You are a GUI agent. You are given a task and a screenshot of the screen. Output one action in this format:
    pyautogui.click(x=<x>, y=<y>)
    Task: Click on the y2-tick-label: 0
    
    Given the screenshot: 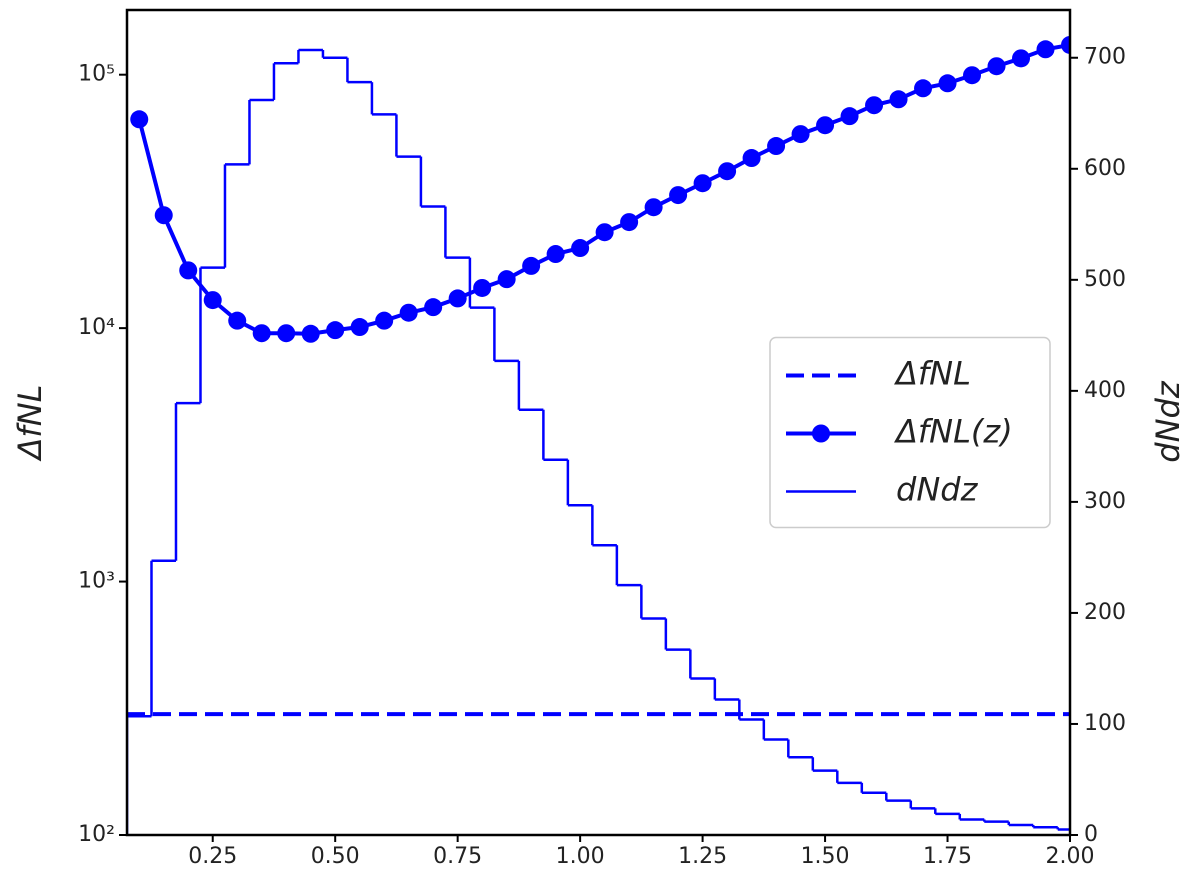 What is the action you would take?
    pyautogui.click(x=1091, y=834)
    